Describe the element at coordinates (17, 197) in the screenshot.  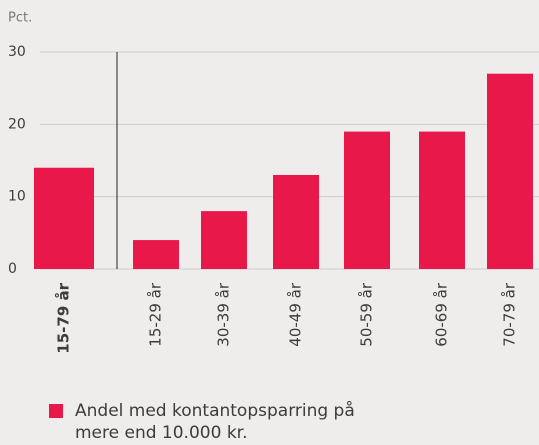
I see `y-tick-label: 10` at that location.